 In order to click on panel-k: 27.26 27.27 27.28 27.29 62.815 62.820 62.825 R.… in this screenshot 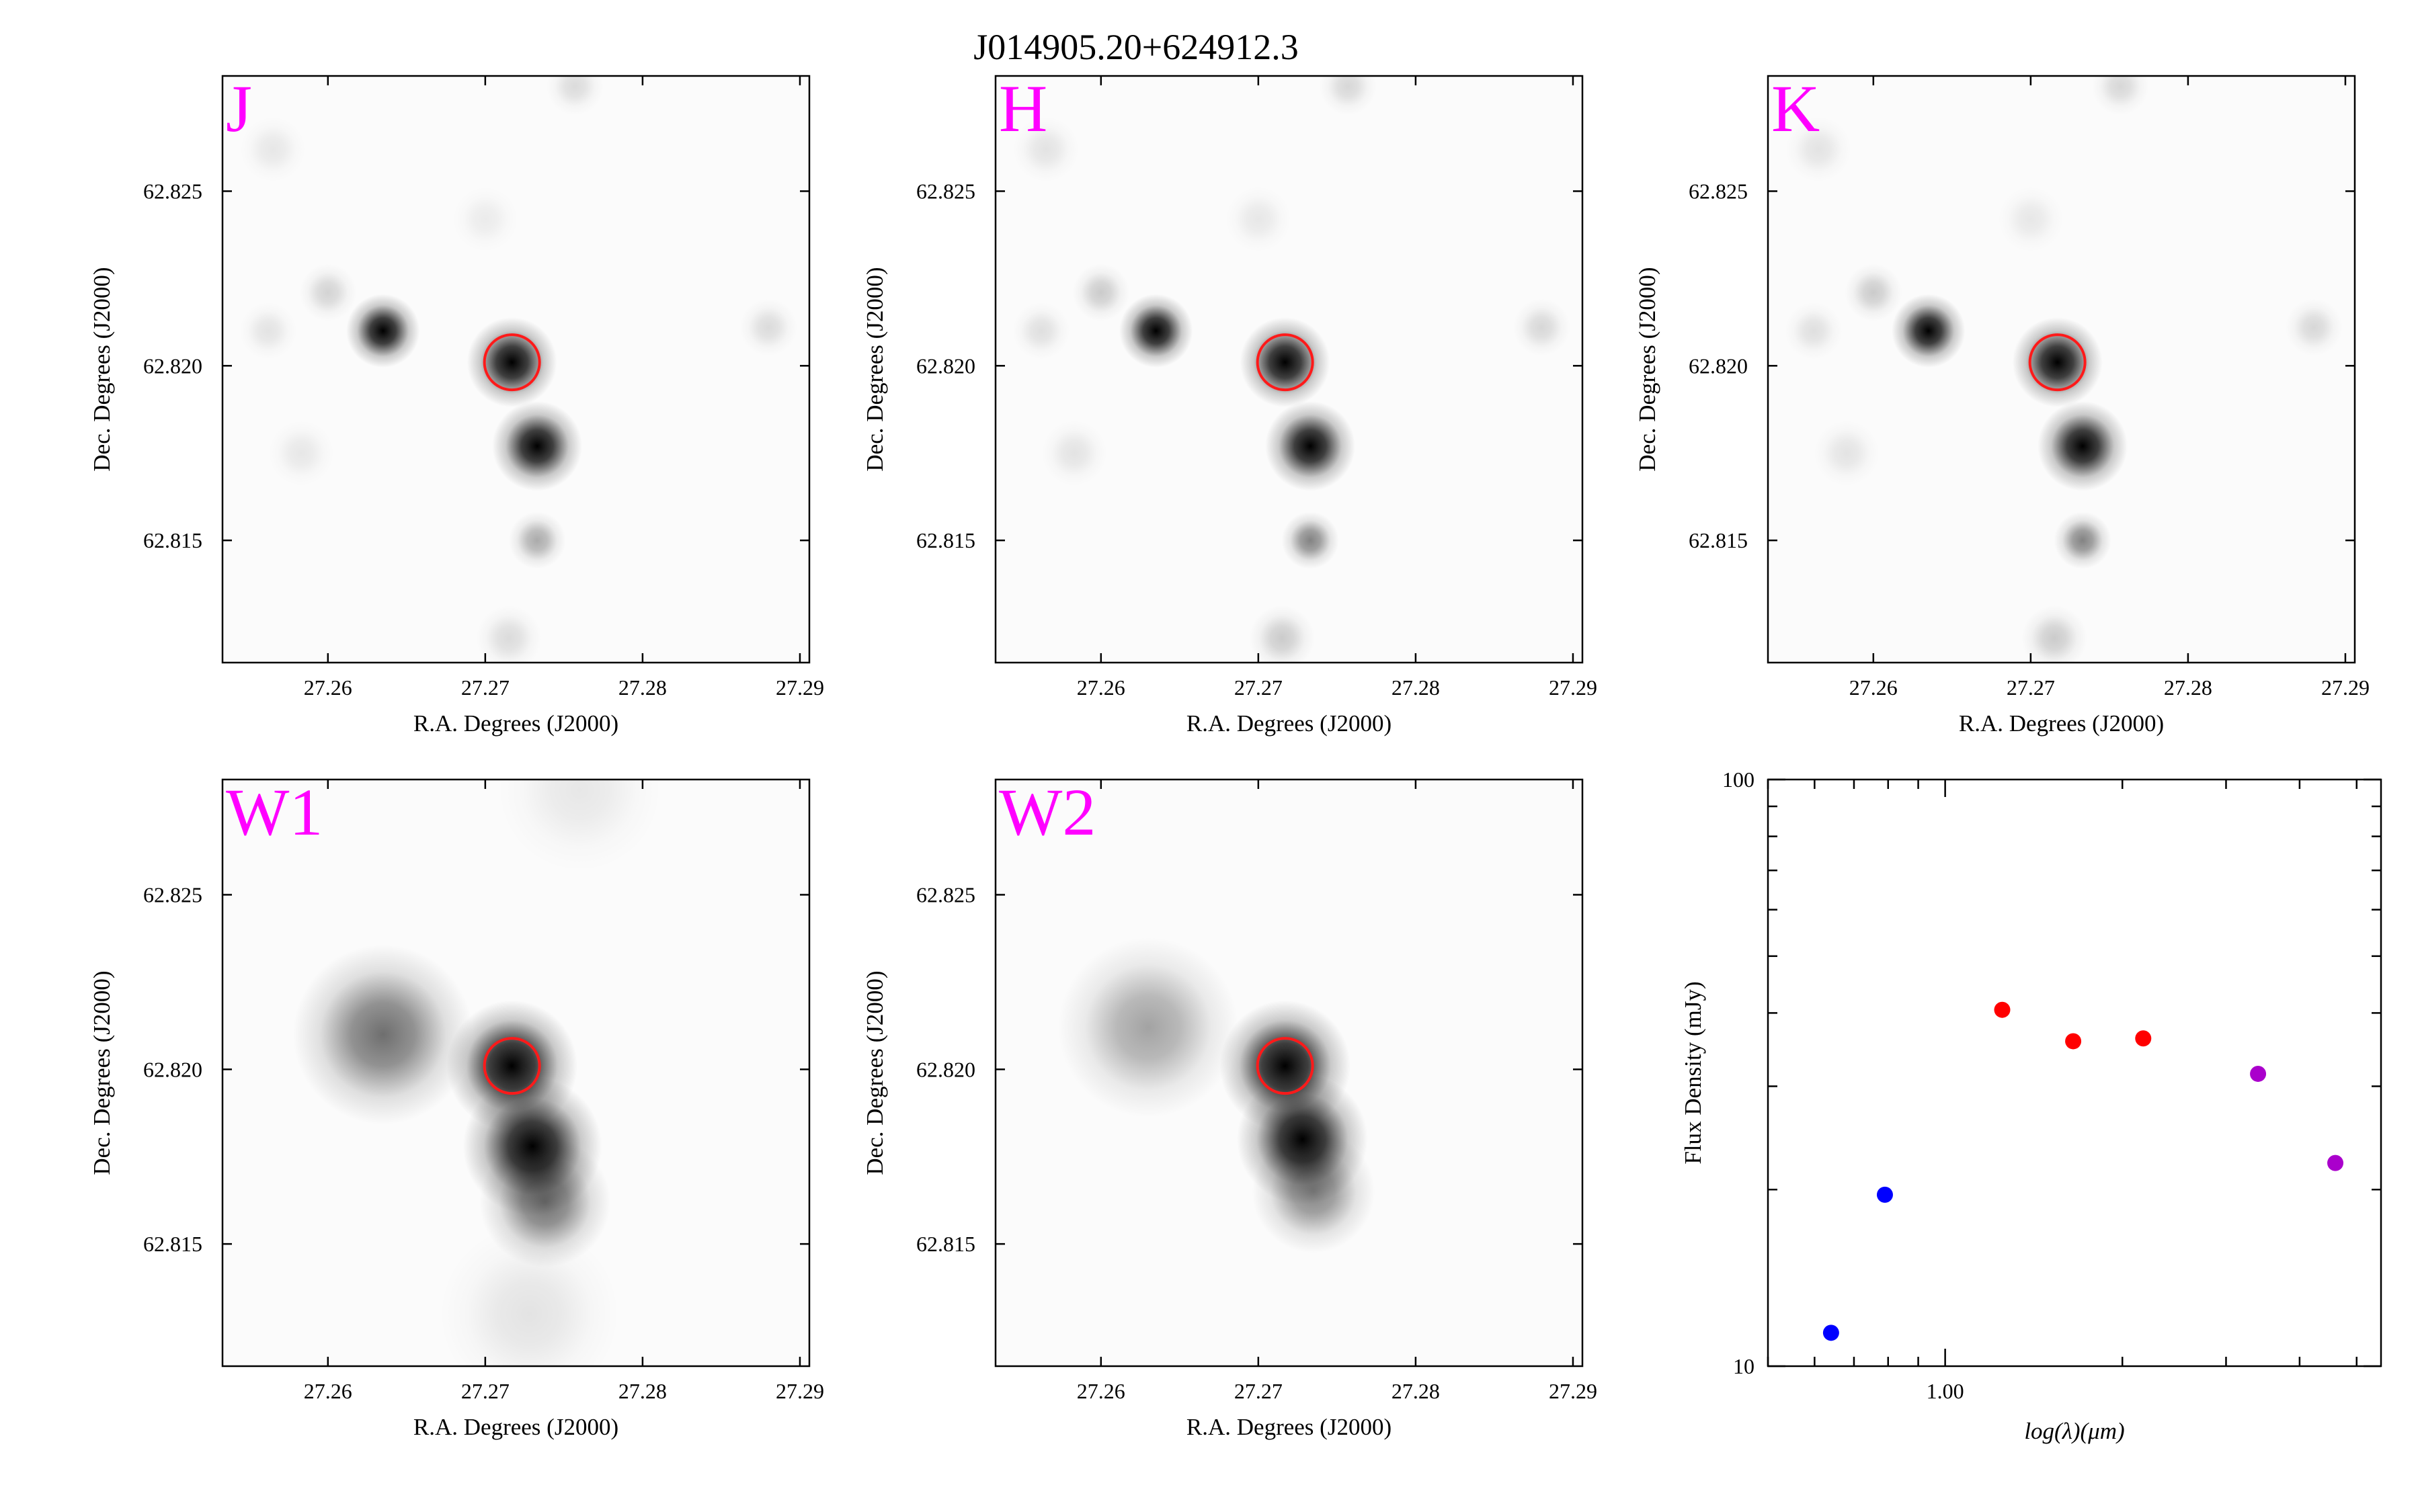, I will do `click(2002, 404)`.